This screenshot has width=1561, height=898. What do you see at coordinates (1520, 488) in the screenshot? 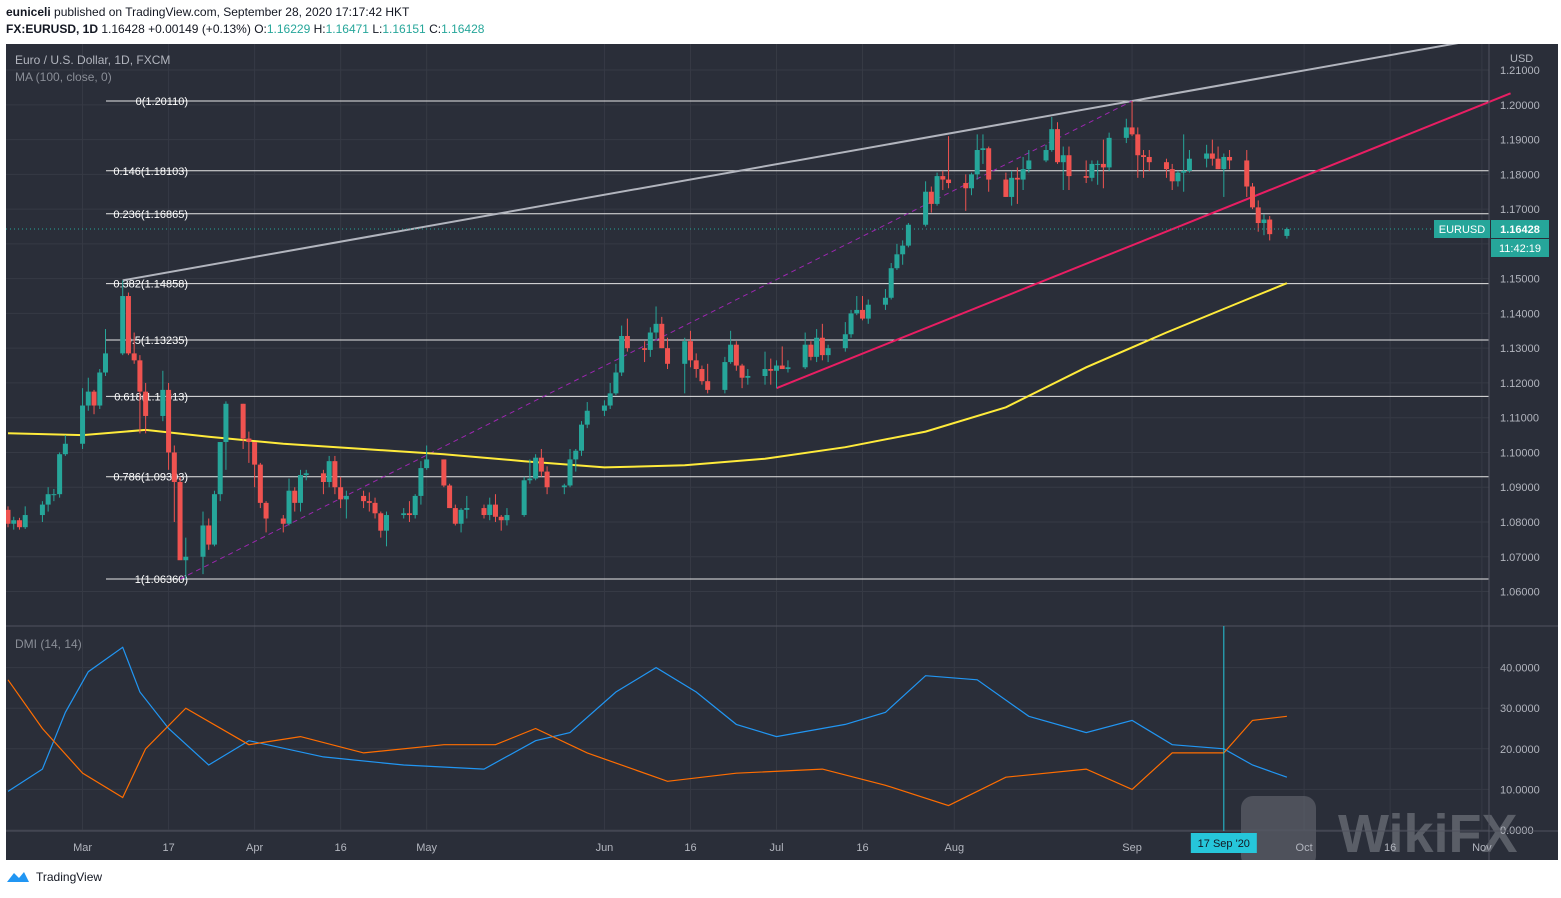
I see `price-tick-label: 1.09000` at bounding box center [1520, 488].